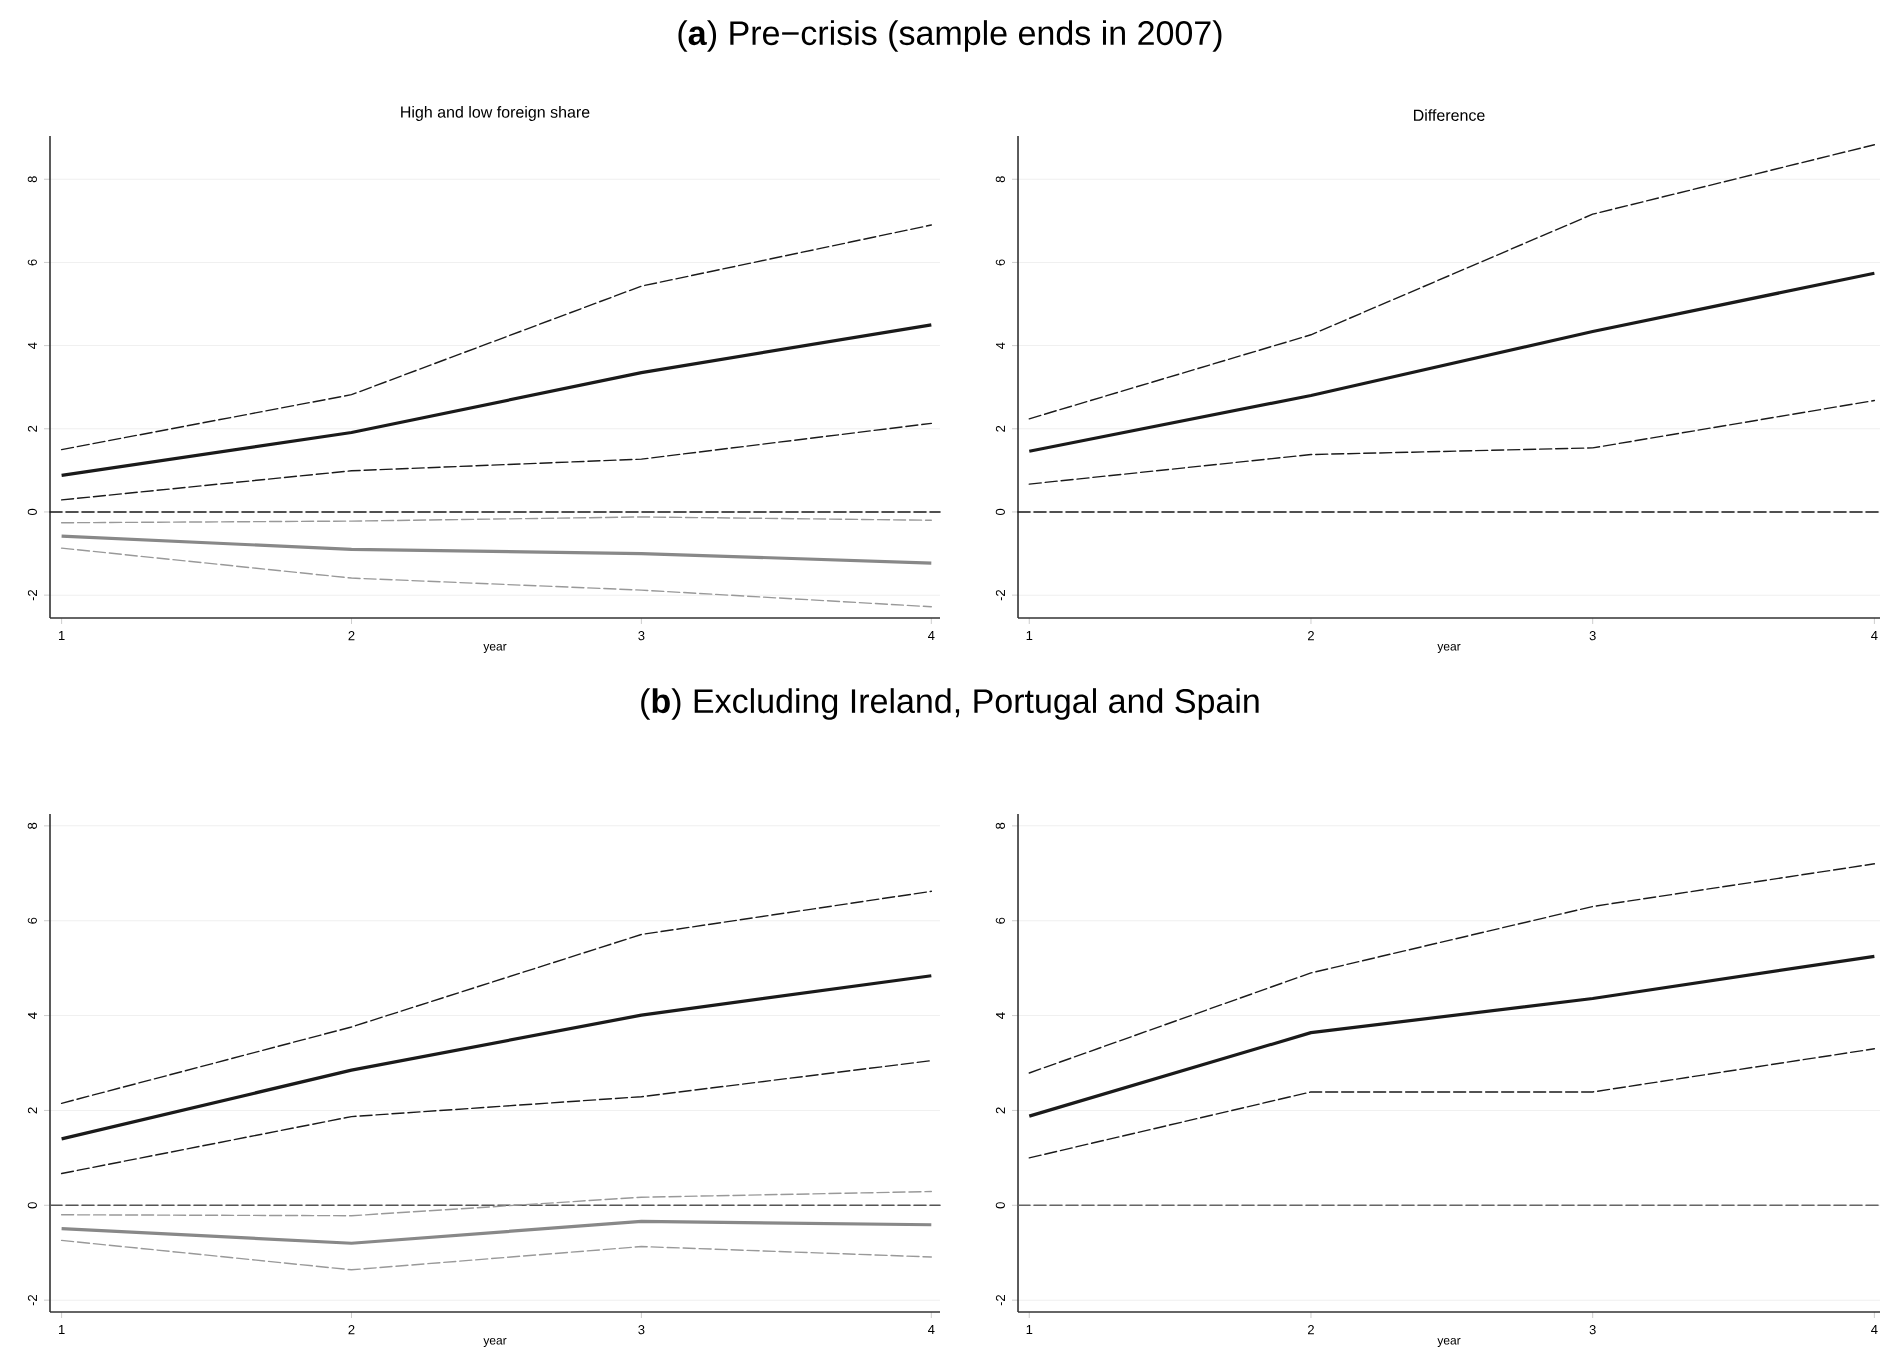 The width and height of the screenshot is (1902, 1362). What do you see at coordinates (495, 113) in the screenshot?
I see `chart-subtitle: High and low foreign share` at bounding box center [495, 113].